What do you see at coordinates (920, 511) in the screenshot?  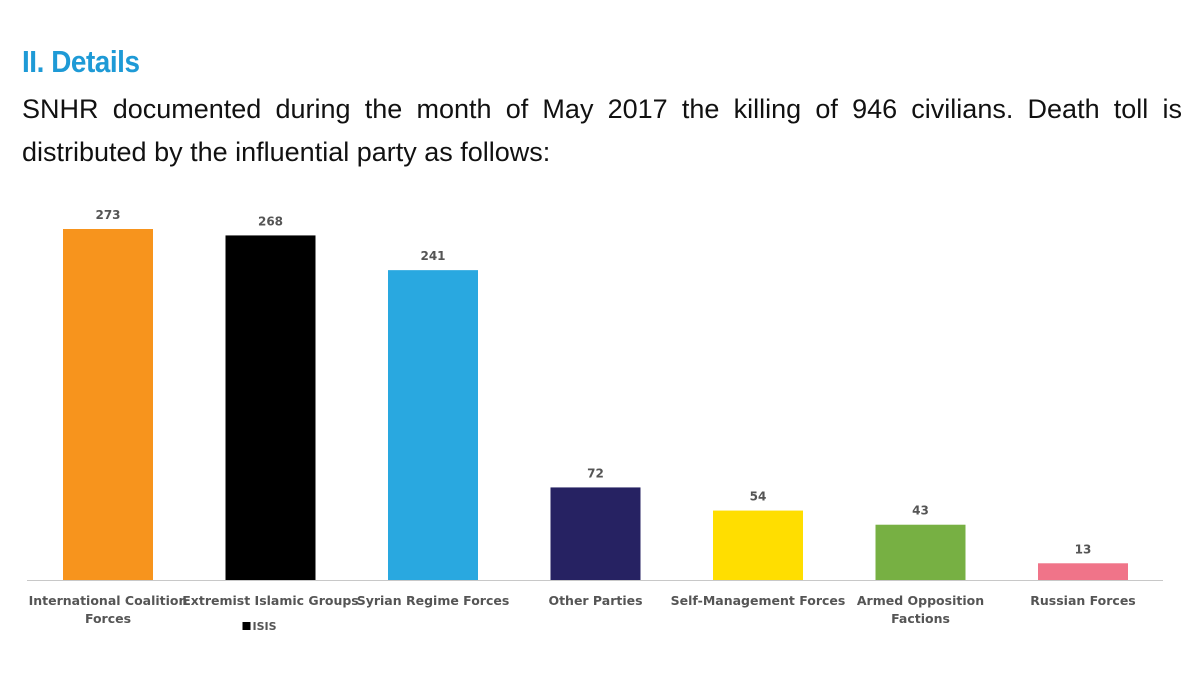 I see `bar-value-label: 43` at bounding box center [920, 511].